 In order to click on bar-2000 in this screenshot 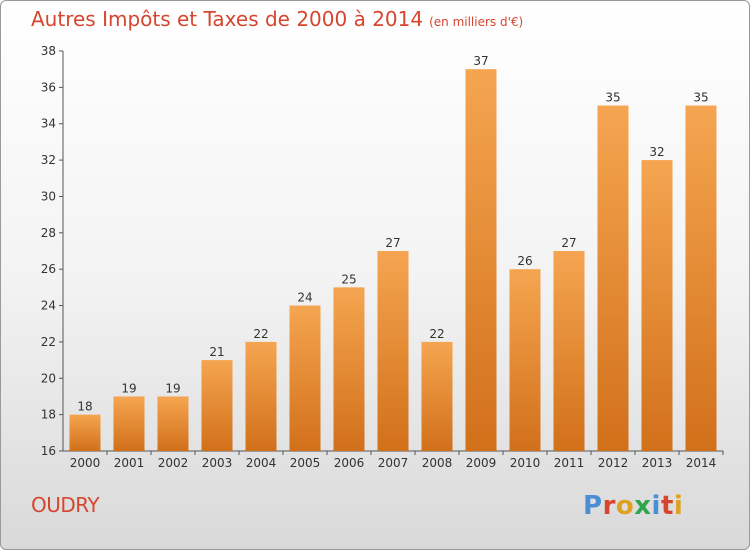, I will do `click(85, 432)`.